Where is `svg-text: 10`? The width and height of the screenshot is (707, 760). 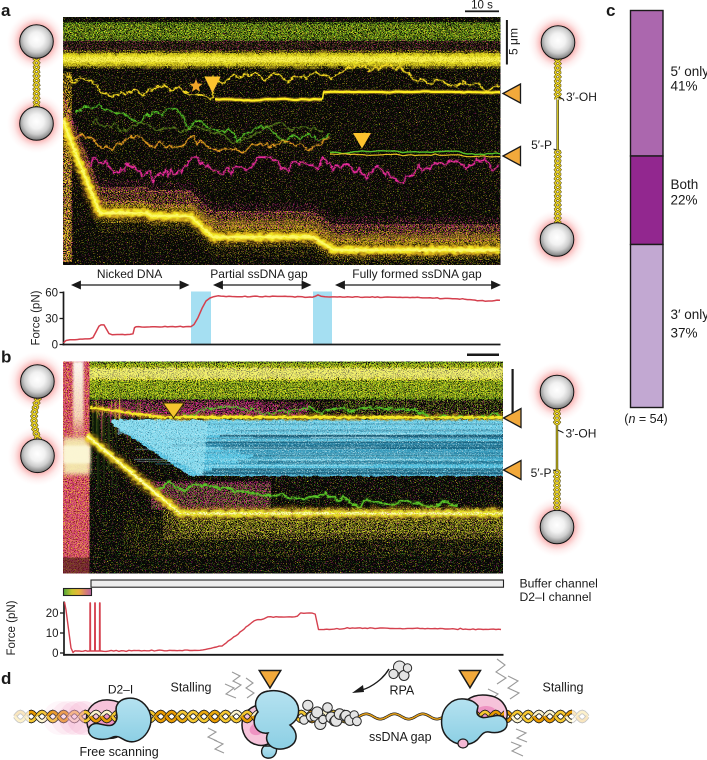 svg-text: 10 is located at coordinates (52, 634).